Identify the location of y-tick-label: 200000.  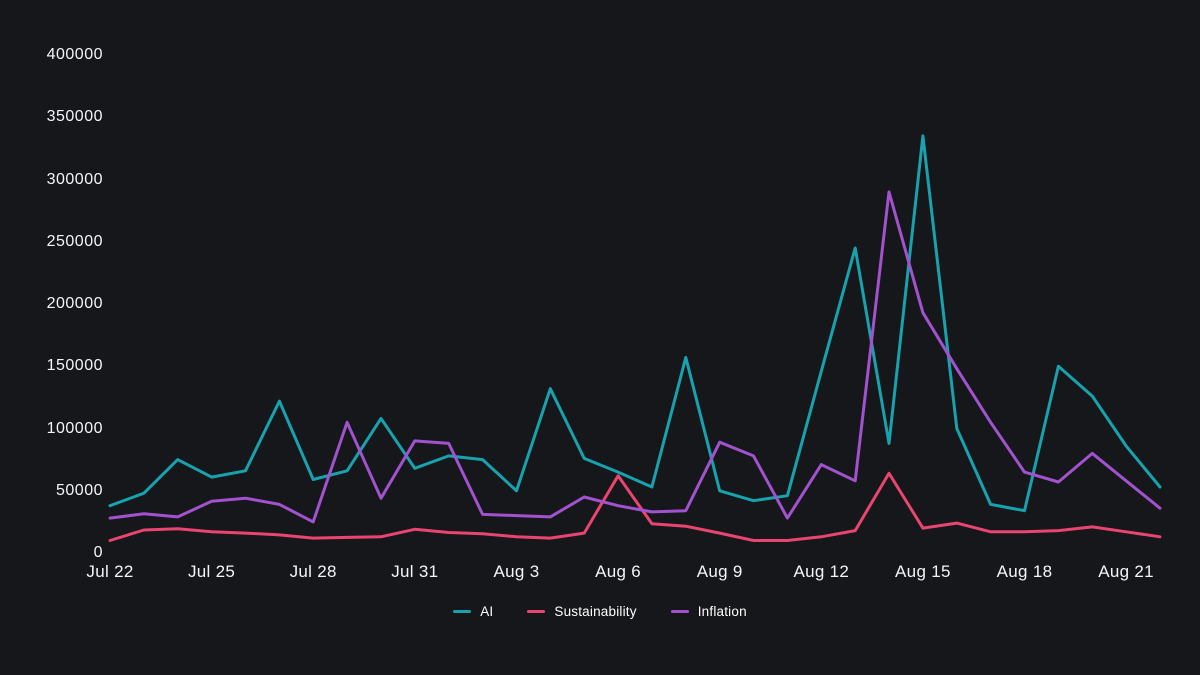
(74, 303).